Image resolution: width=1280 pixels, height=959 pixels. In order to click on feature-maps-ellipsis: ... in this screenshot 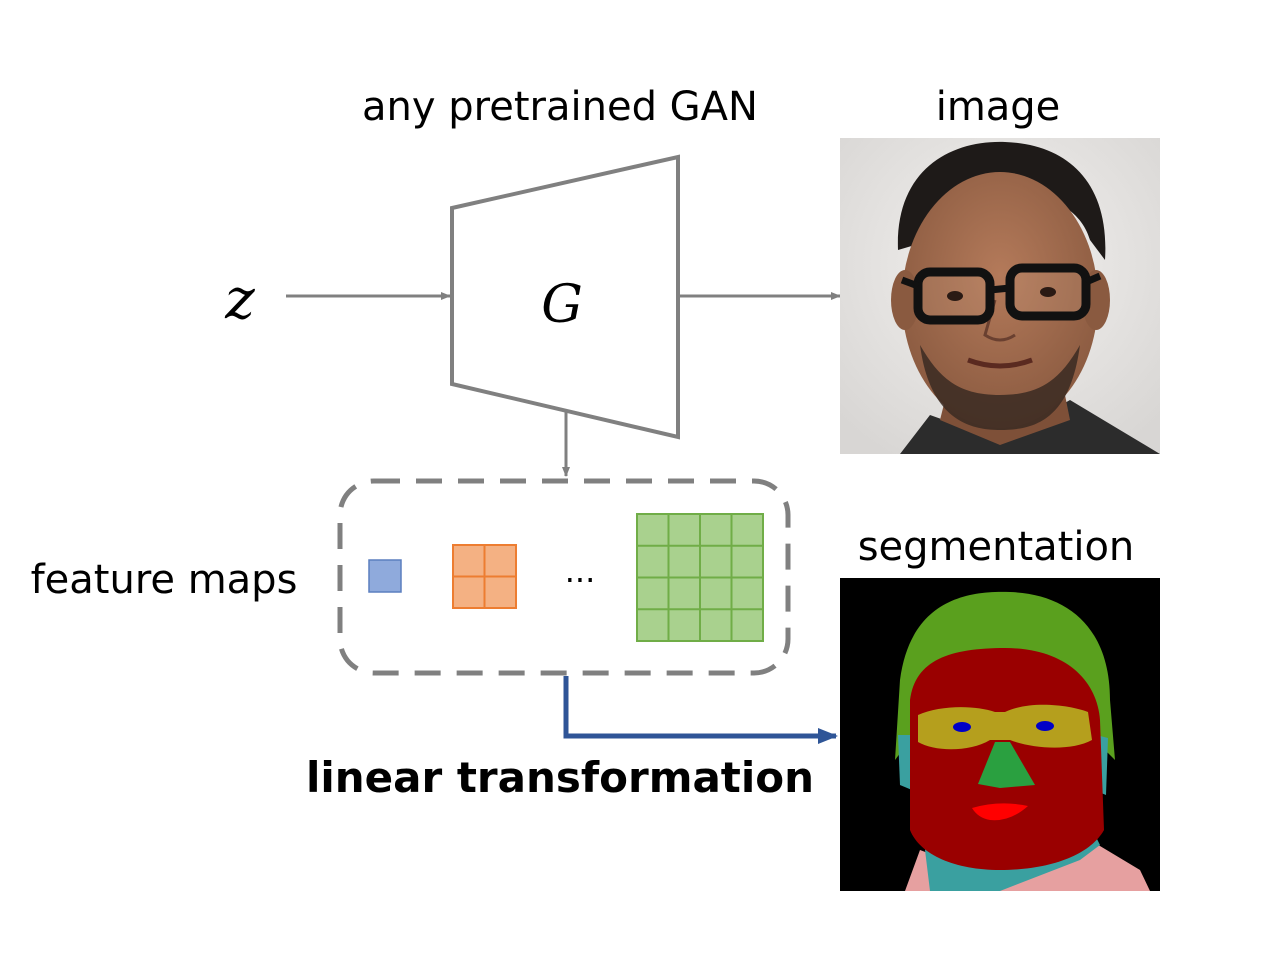, I will do `click(580, 571)`.